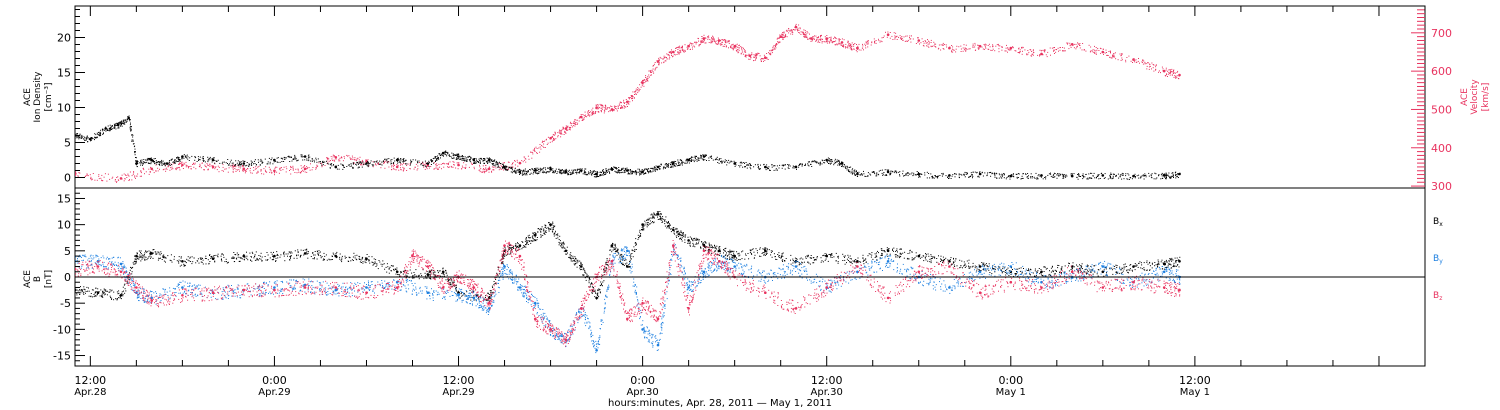 The height and width of the screenshot is (410, 1500). I want to click on velocity-series-point, so click(213, 167).